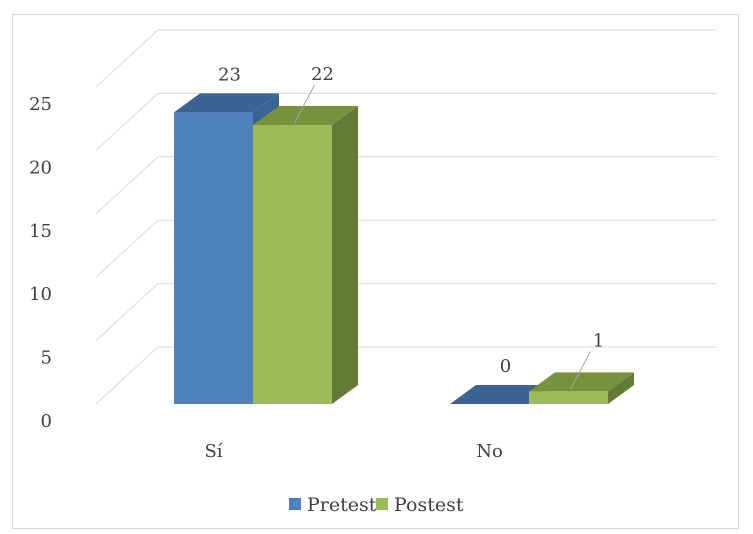  Describe the element at coordinates (353, 451) in the screenshot. I see `x-axis-categories: Sí No` at that location.